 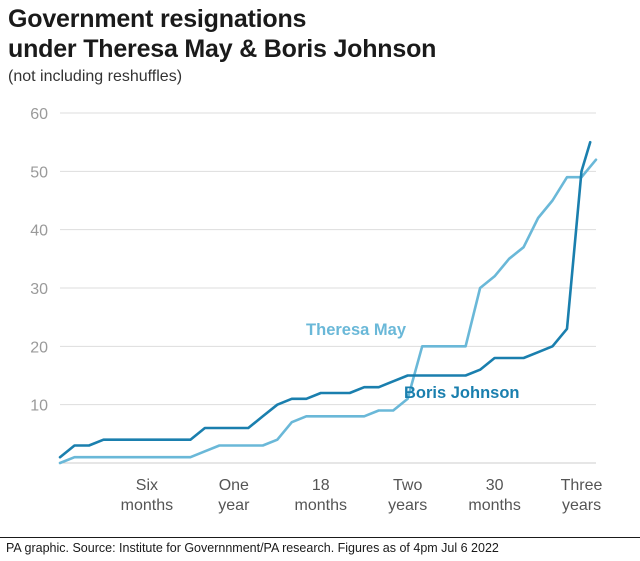 I want to click on x-tick-label: Two, so click(x=407, y=485).